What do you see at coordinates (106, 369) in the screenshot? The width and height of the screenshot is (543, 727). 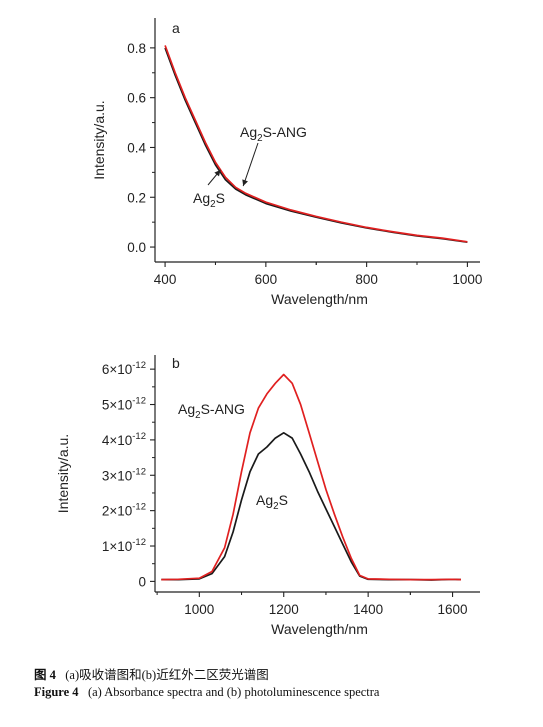 I see `y-tick-mantissa: 6` at bounding box center [106, 369].